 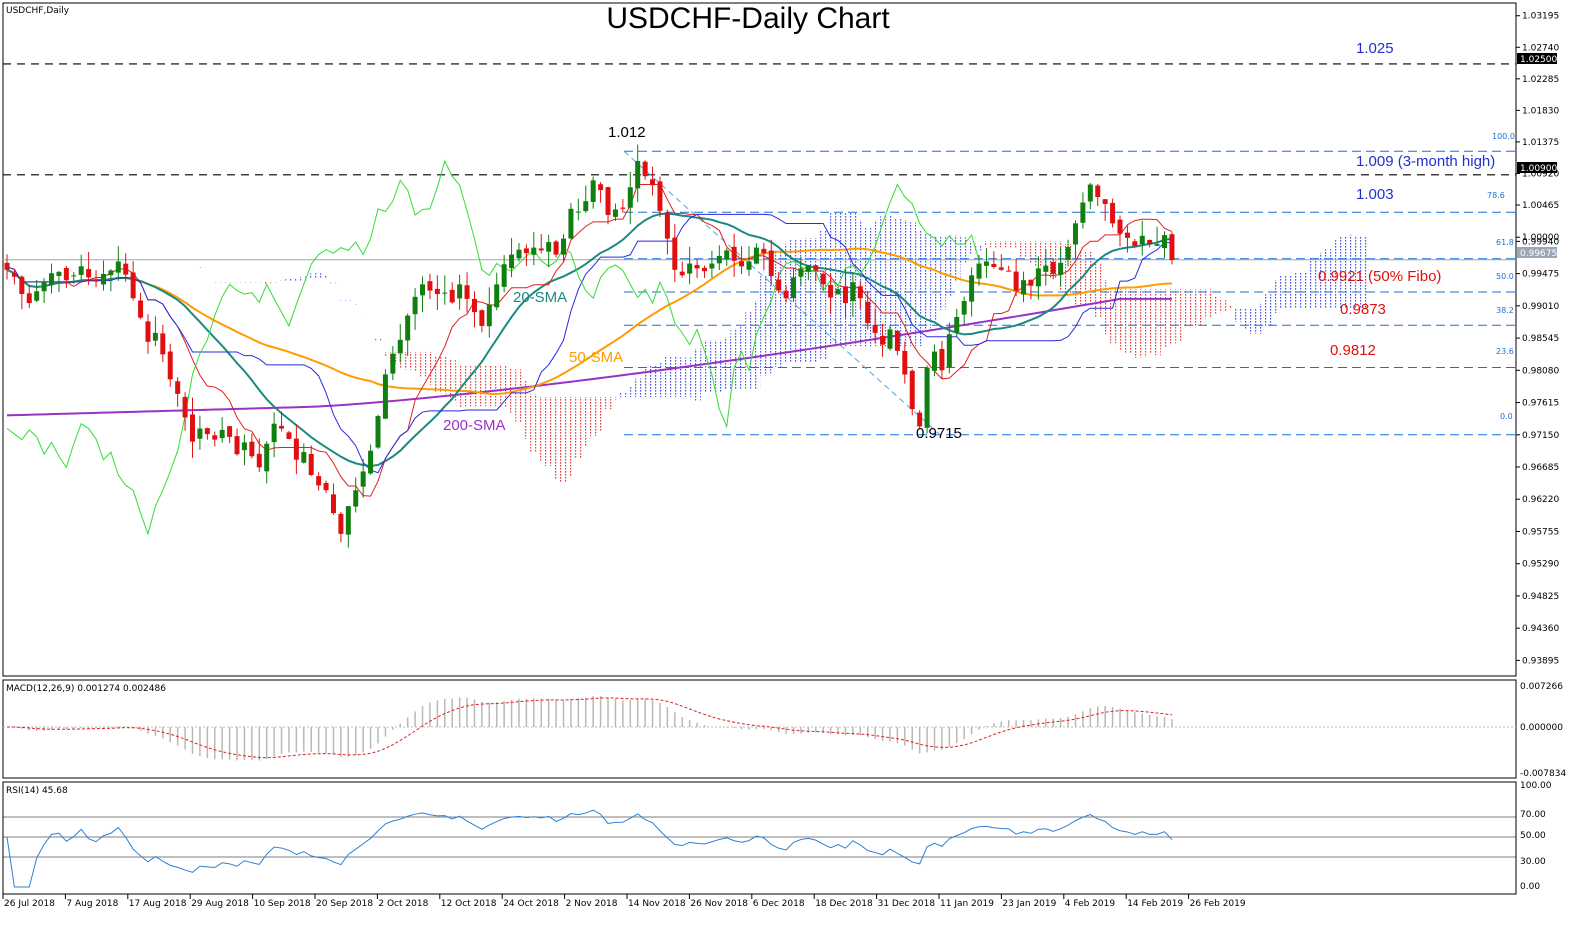 I want to click on low-label: 0.9715, so click(x=939, y=433).